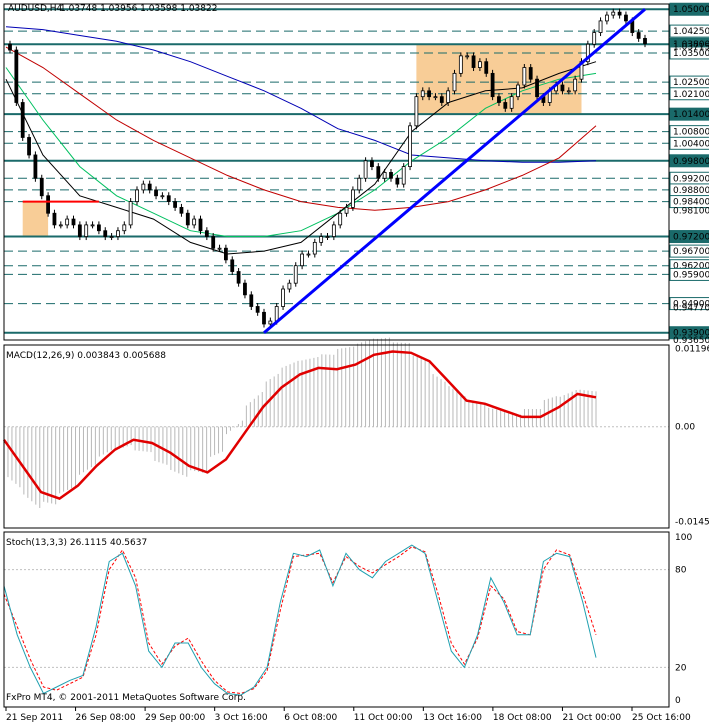 This screenshot has width=709, height=723. I want to click on price-level-text: 0.96700, so click(691, 252).